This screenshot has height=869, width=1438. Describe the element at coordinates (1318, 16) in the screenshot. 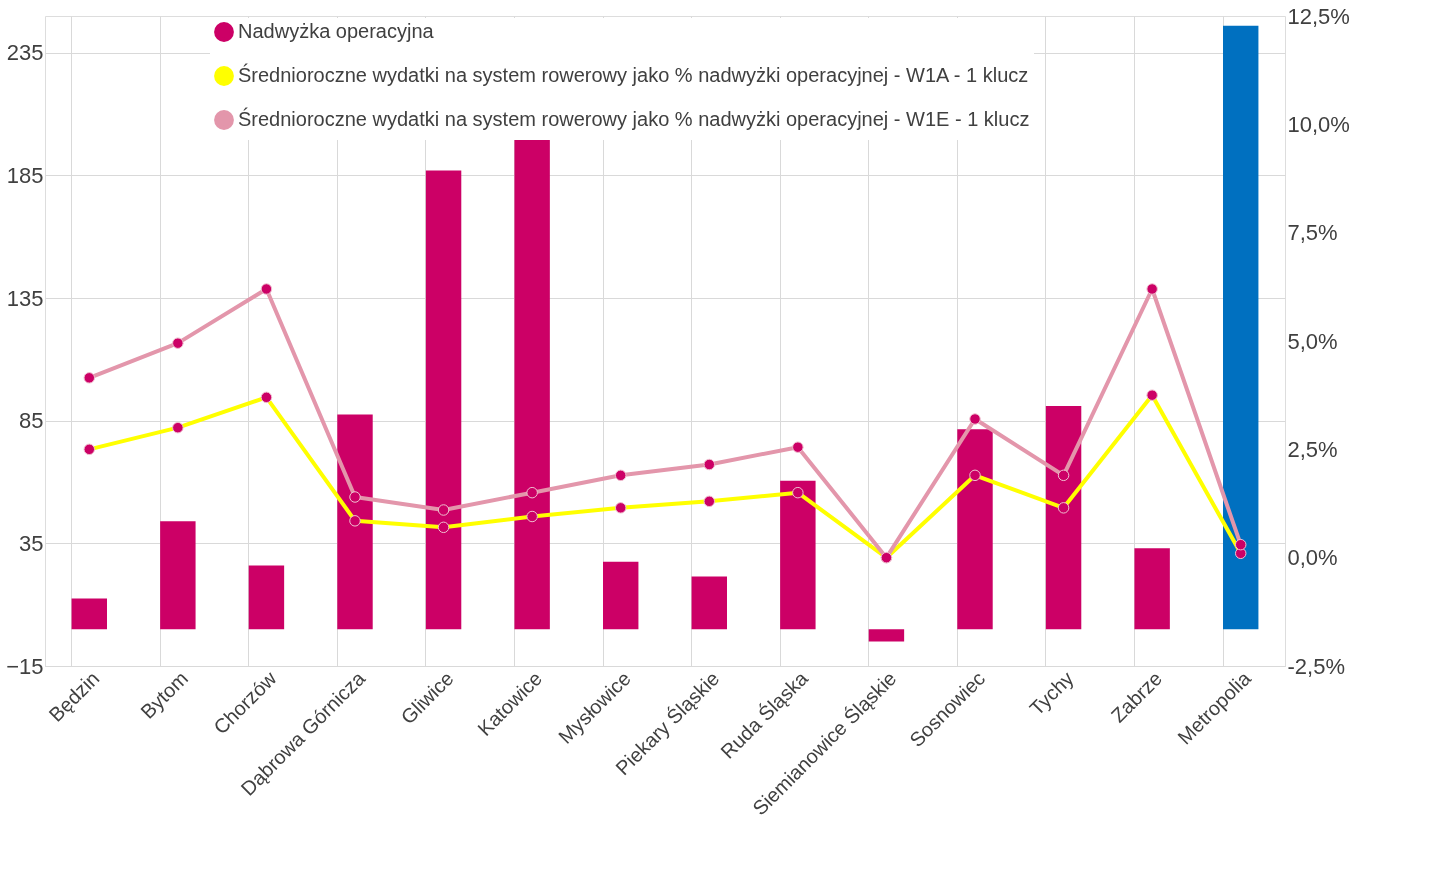

I see `y2-tick-label: 12,5%` at that location.